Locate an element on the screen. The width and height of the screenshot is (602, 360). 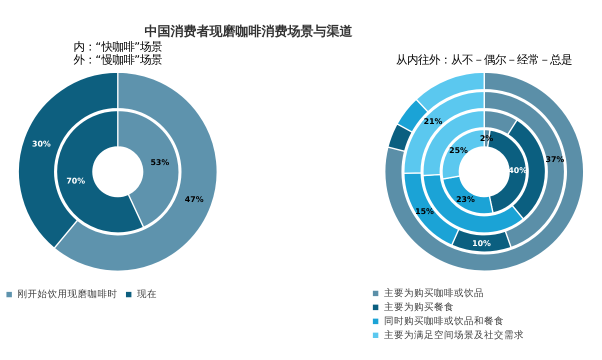
legend-label: 现在 is located at coordinates (146, 294).